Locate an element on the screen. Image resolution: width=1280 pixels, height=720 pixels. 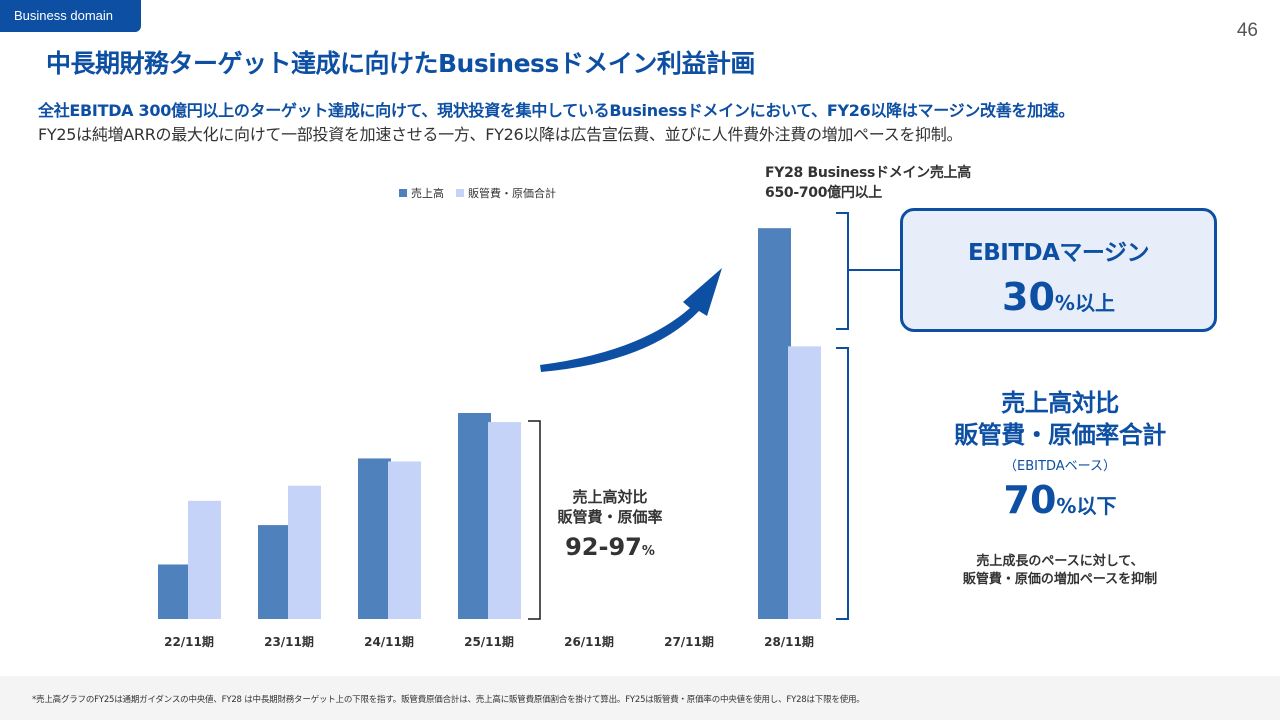
mid-note-unit: % is located at coordinates (648, 551).